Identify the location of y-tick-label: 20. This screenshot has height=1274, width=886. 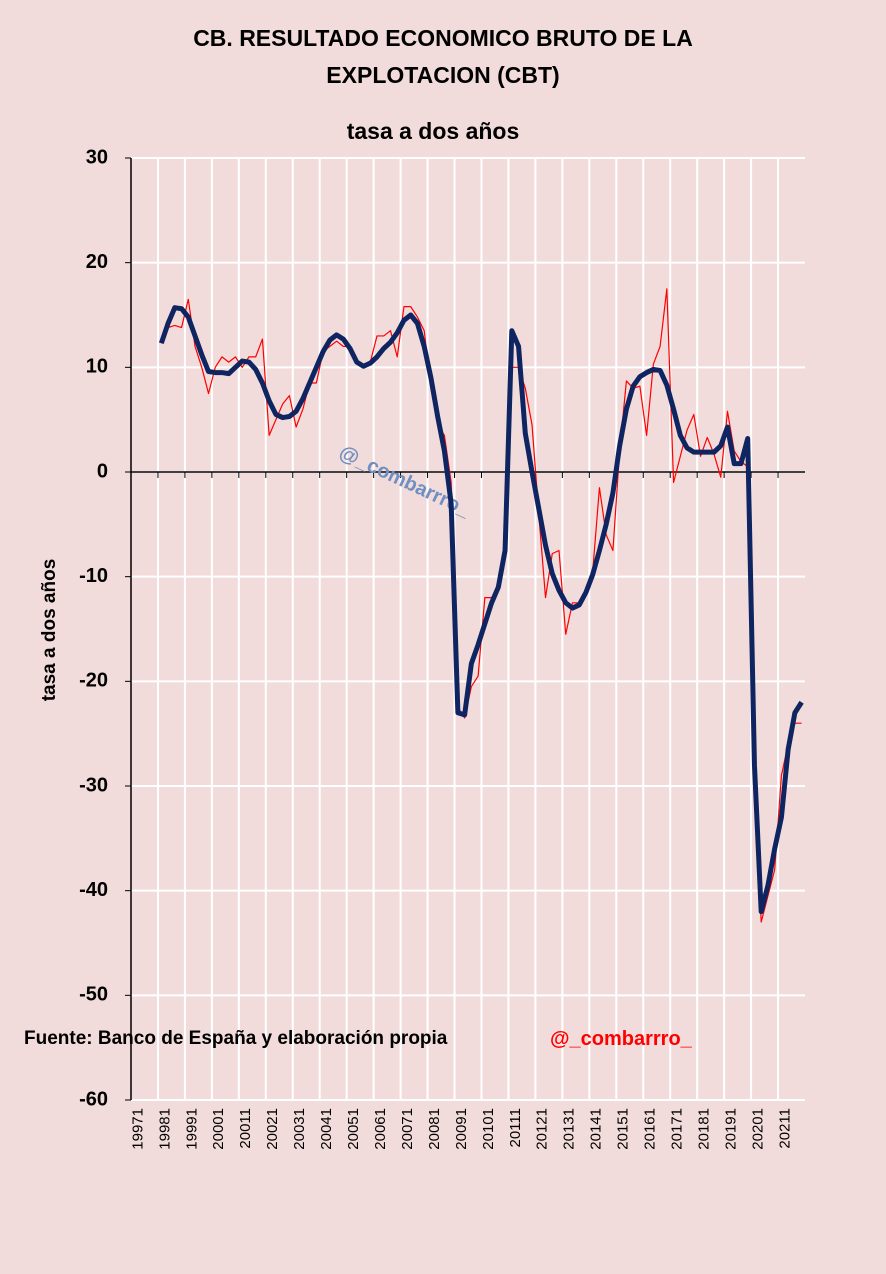
(97, 262).